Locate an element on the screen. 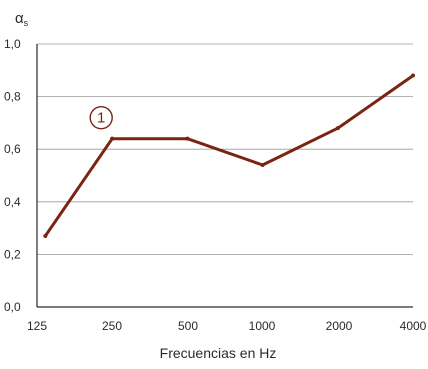 This screenshot has width=428, height=369. y-tick-label: 0,8 is located at coordinates (12, 97).